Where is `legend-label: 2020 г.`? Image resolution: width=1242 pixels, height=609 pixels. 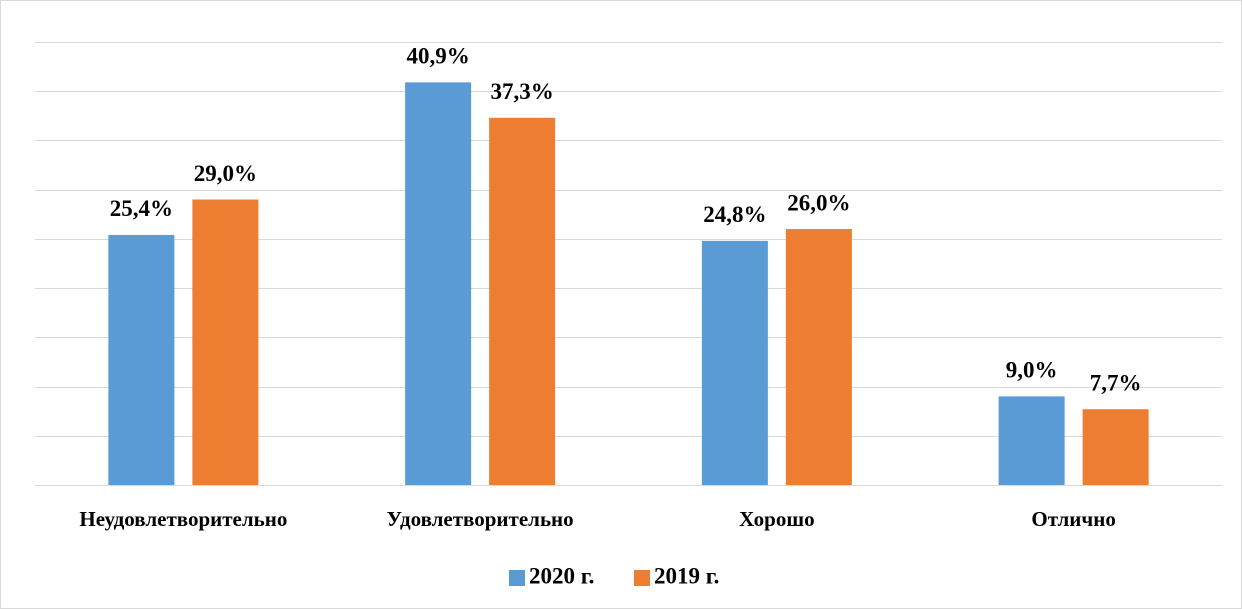
legend-label: 2020 г. is located at coordinates (561, 575).